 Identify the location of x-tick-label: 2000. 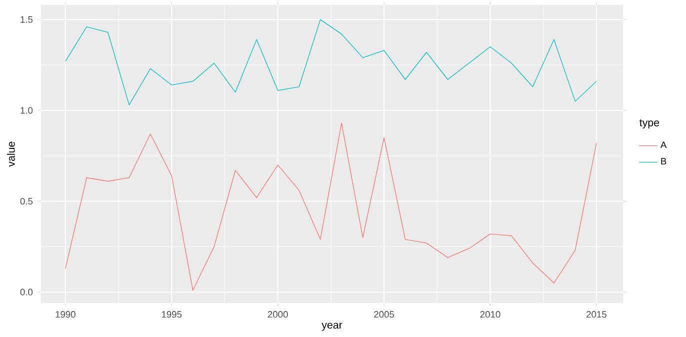
(278, 314).